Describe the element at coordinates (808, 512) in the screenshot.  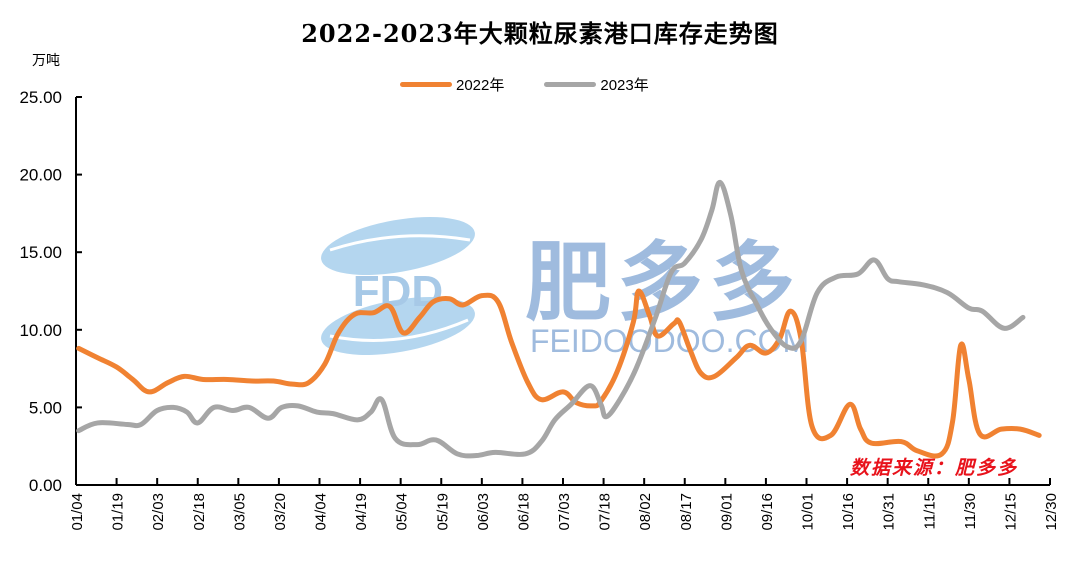
I see `x-tick-label: 10/01` at that location.